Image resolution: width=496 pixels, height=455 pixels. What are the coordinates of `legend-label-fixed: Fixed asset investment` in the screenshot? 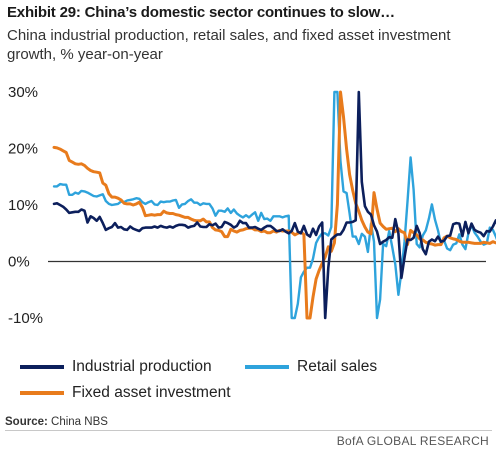 It's located at (151, 392).